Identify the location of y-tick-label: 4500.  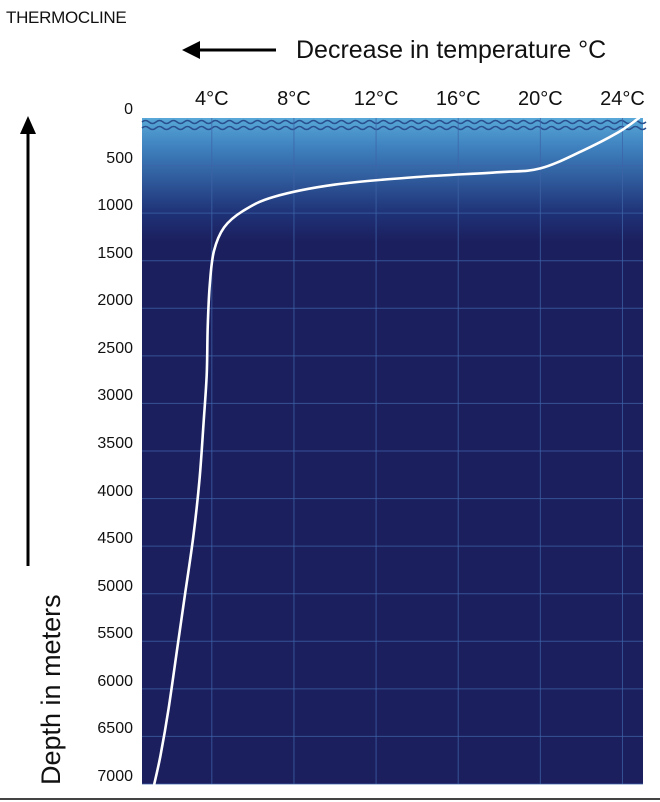
(115, 539).